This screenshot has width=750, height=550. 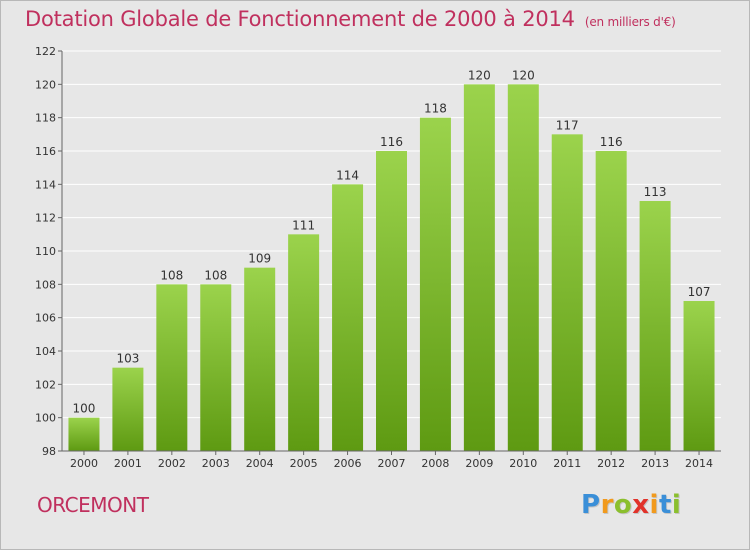 What do you see at coordinates (127, 359) in the screenshot?
I see `bar-value-label: 103` at bounding box center [127, 359].